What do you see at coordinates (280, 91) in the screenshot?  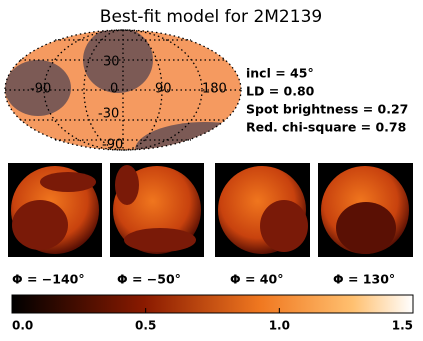 I see `parameter: LD = 0.80` at bounding box center [280, 91].